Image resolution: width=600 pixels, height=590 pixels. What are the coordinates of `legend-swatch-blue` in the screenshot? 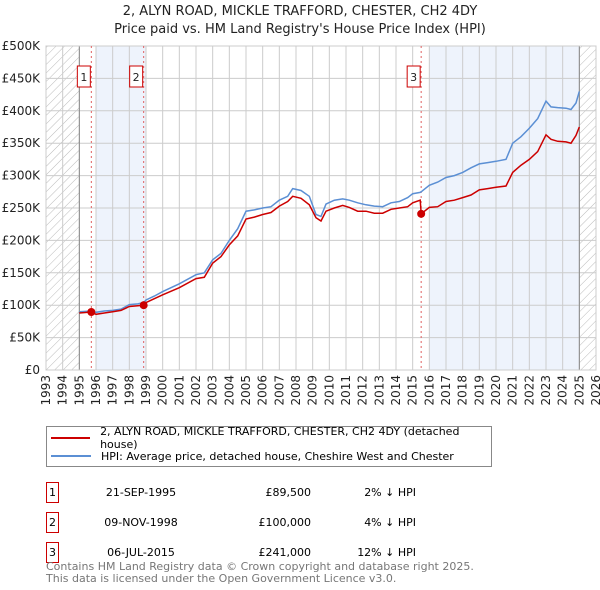 It's located at (71, 456).